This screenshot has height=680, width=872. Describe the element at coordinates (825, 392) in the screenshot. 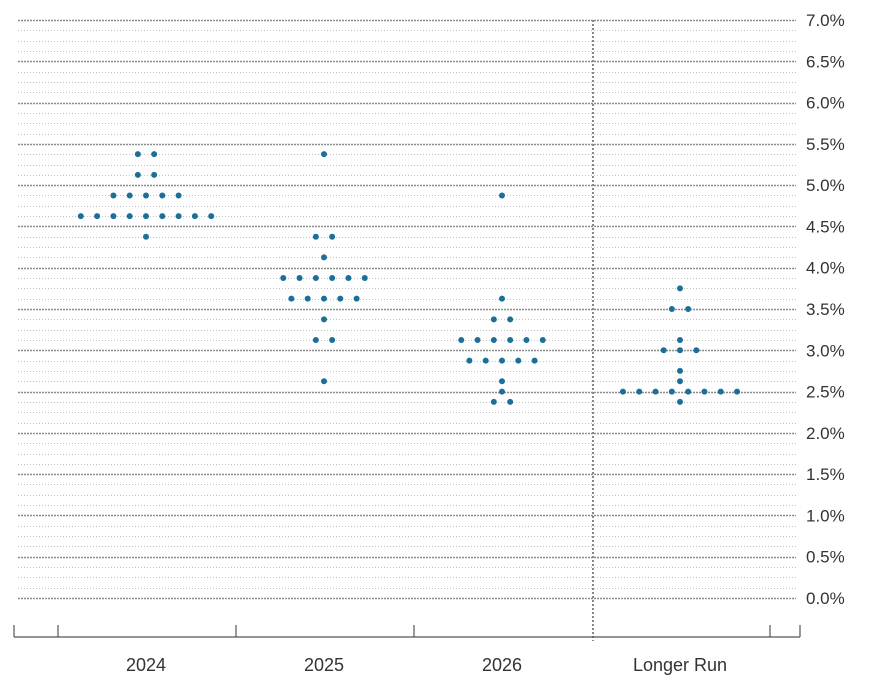

I see `y-tick-label: 2.5%` at that location.